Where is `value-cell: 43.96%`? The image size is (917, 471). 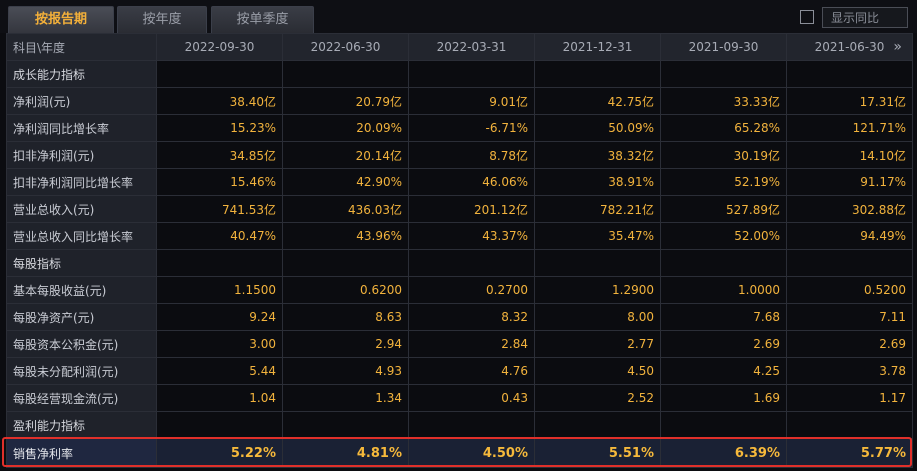 value-cell: 43.96% is located at coordinates (345, 236).